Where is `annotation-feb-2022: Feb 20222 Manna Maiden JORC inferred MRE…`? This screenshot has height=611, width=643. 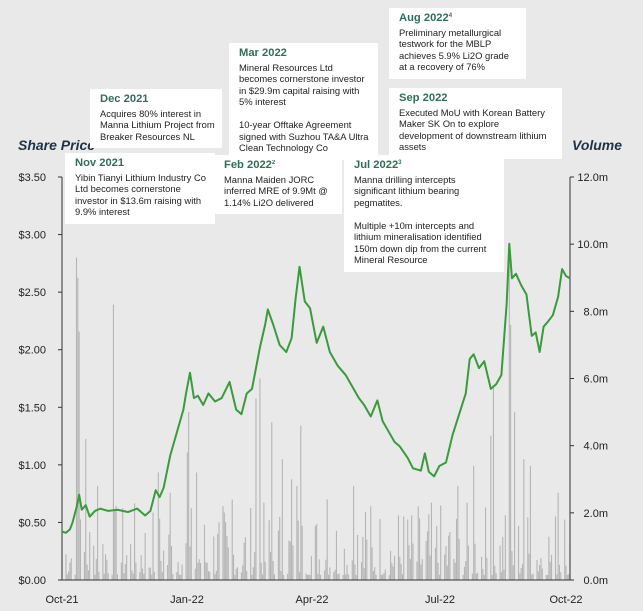
annotation-feb-2022: Feb 20222 Manna Maiden JORC inferred MRE… is located at coordinates (278, 184).